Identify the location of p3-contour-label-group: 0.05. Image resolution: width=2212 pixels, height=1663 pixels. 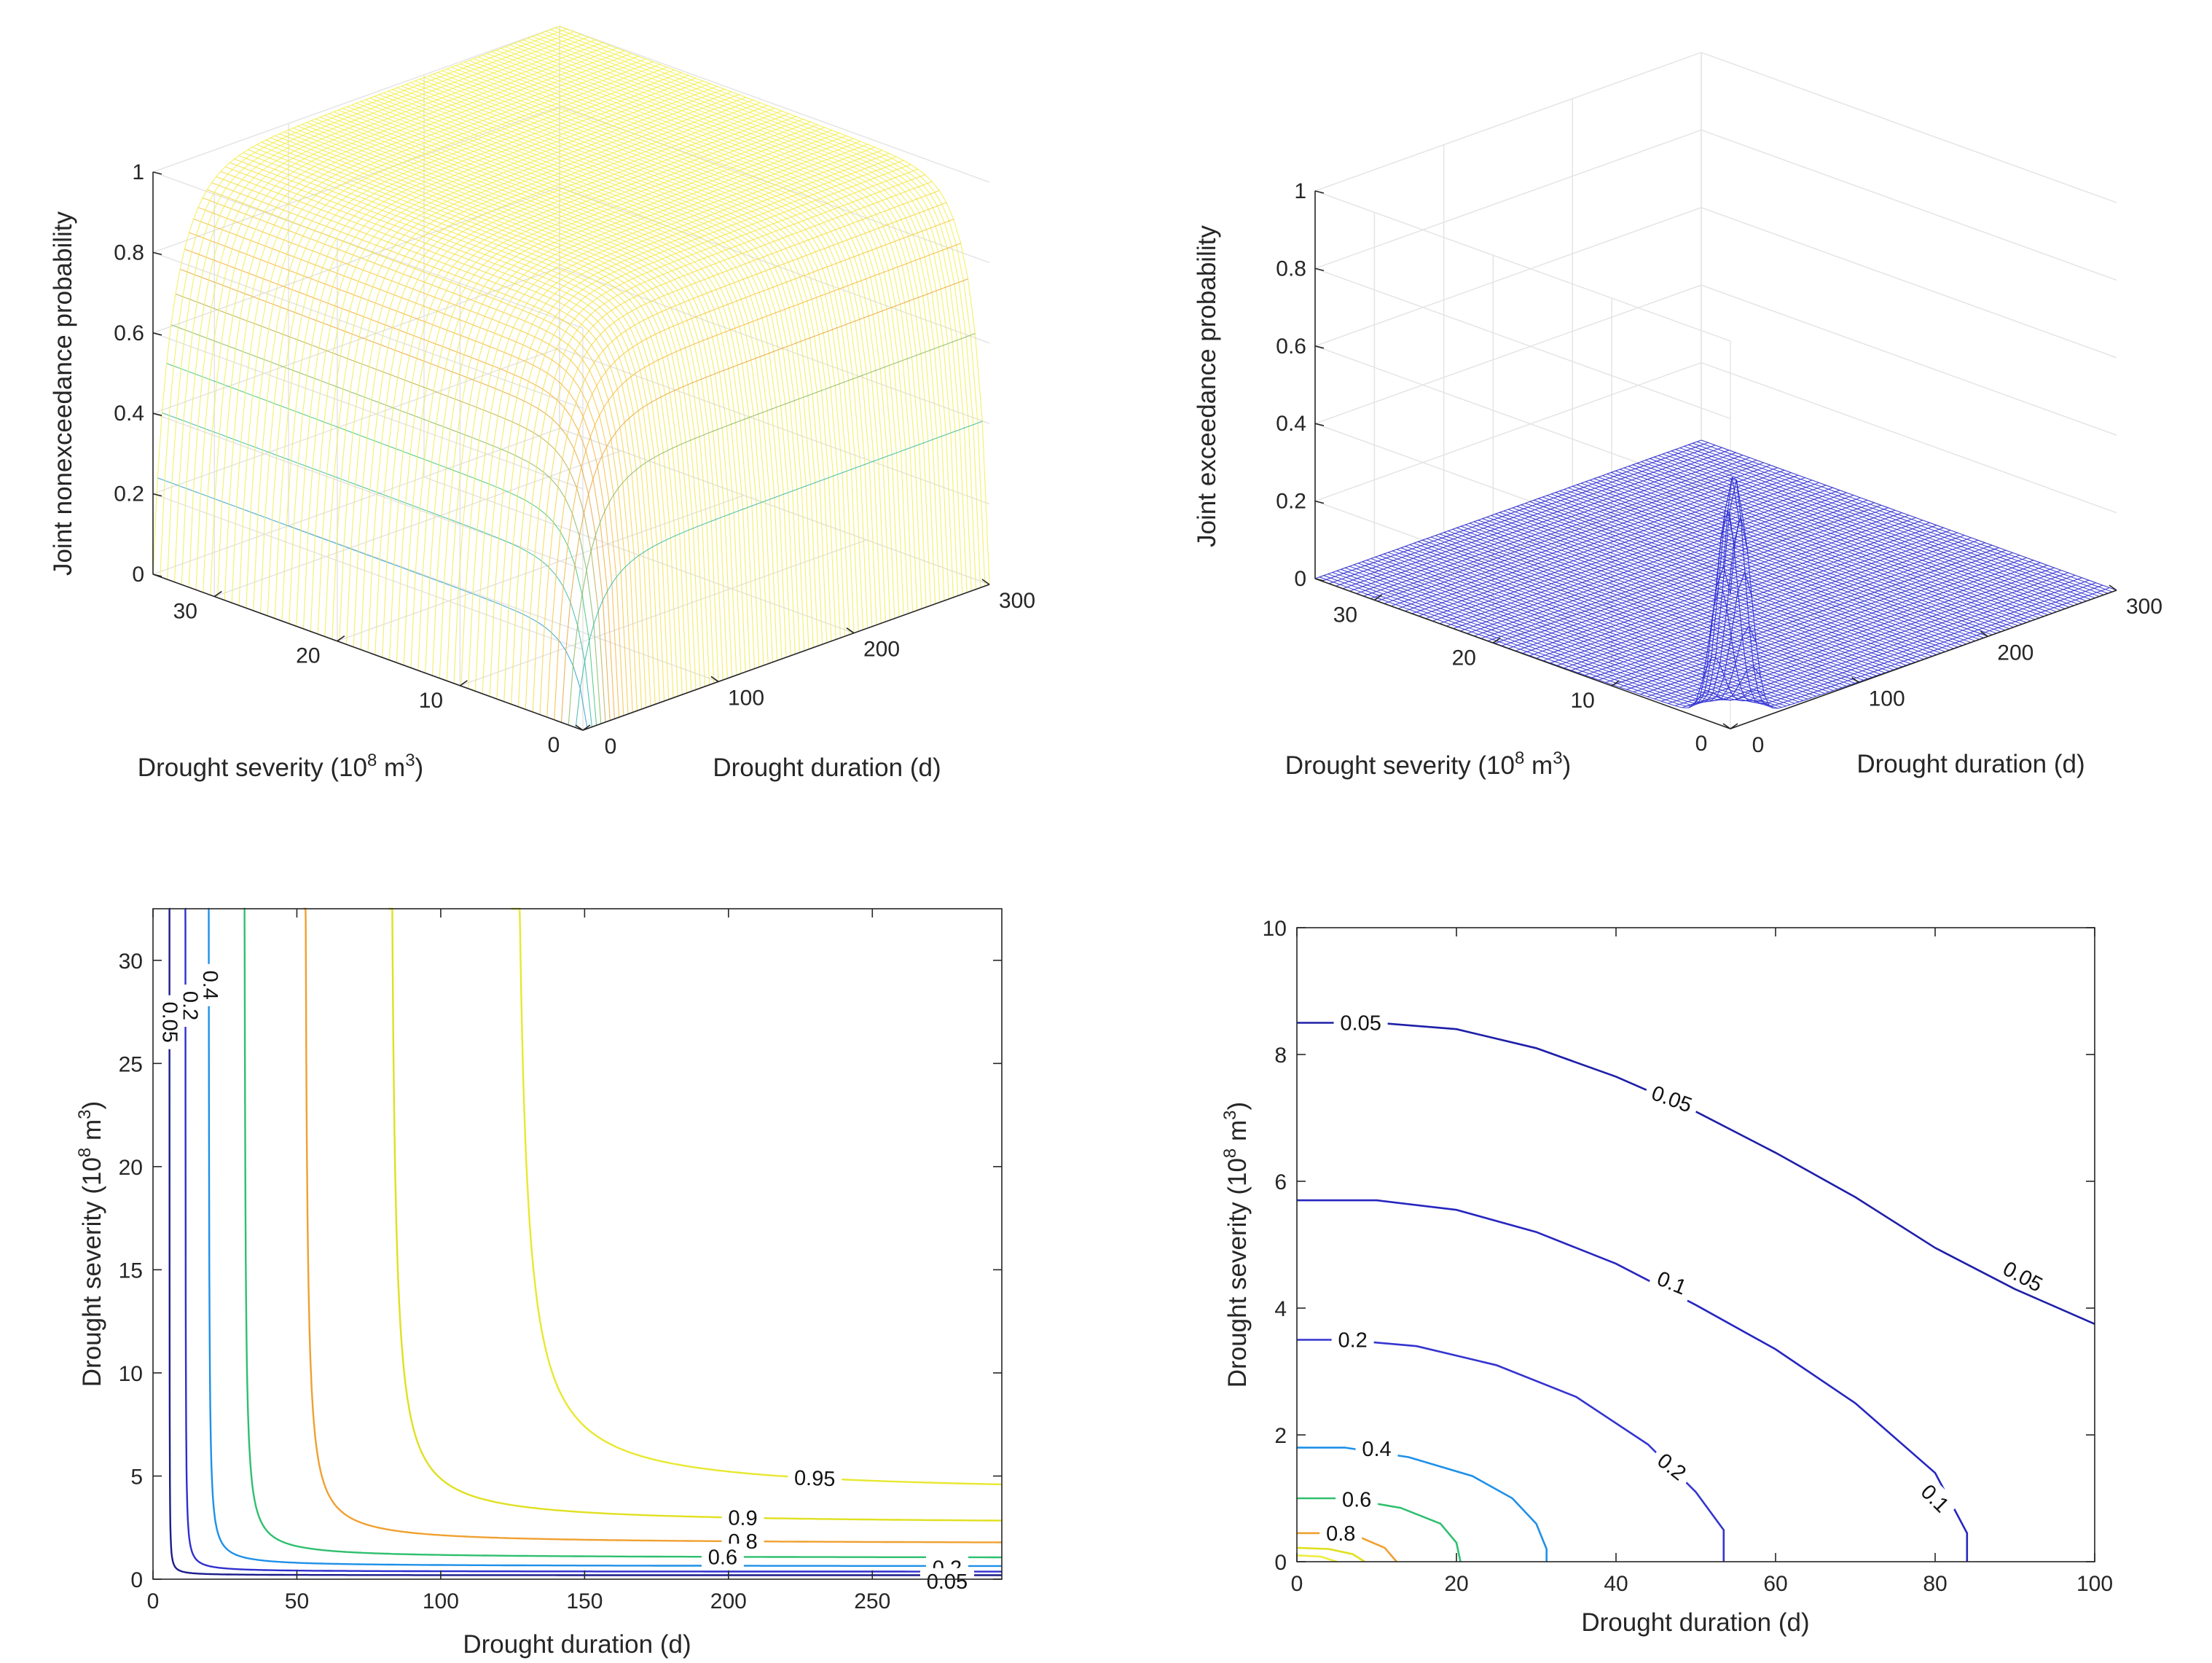
(171, 1022).